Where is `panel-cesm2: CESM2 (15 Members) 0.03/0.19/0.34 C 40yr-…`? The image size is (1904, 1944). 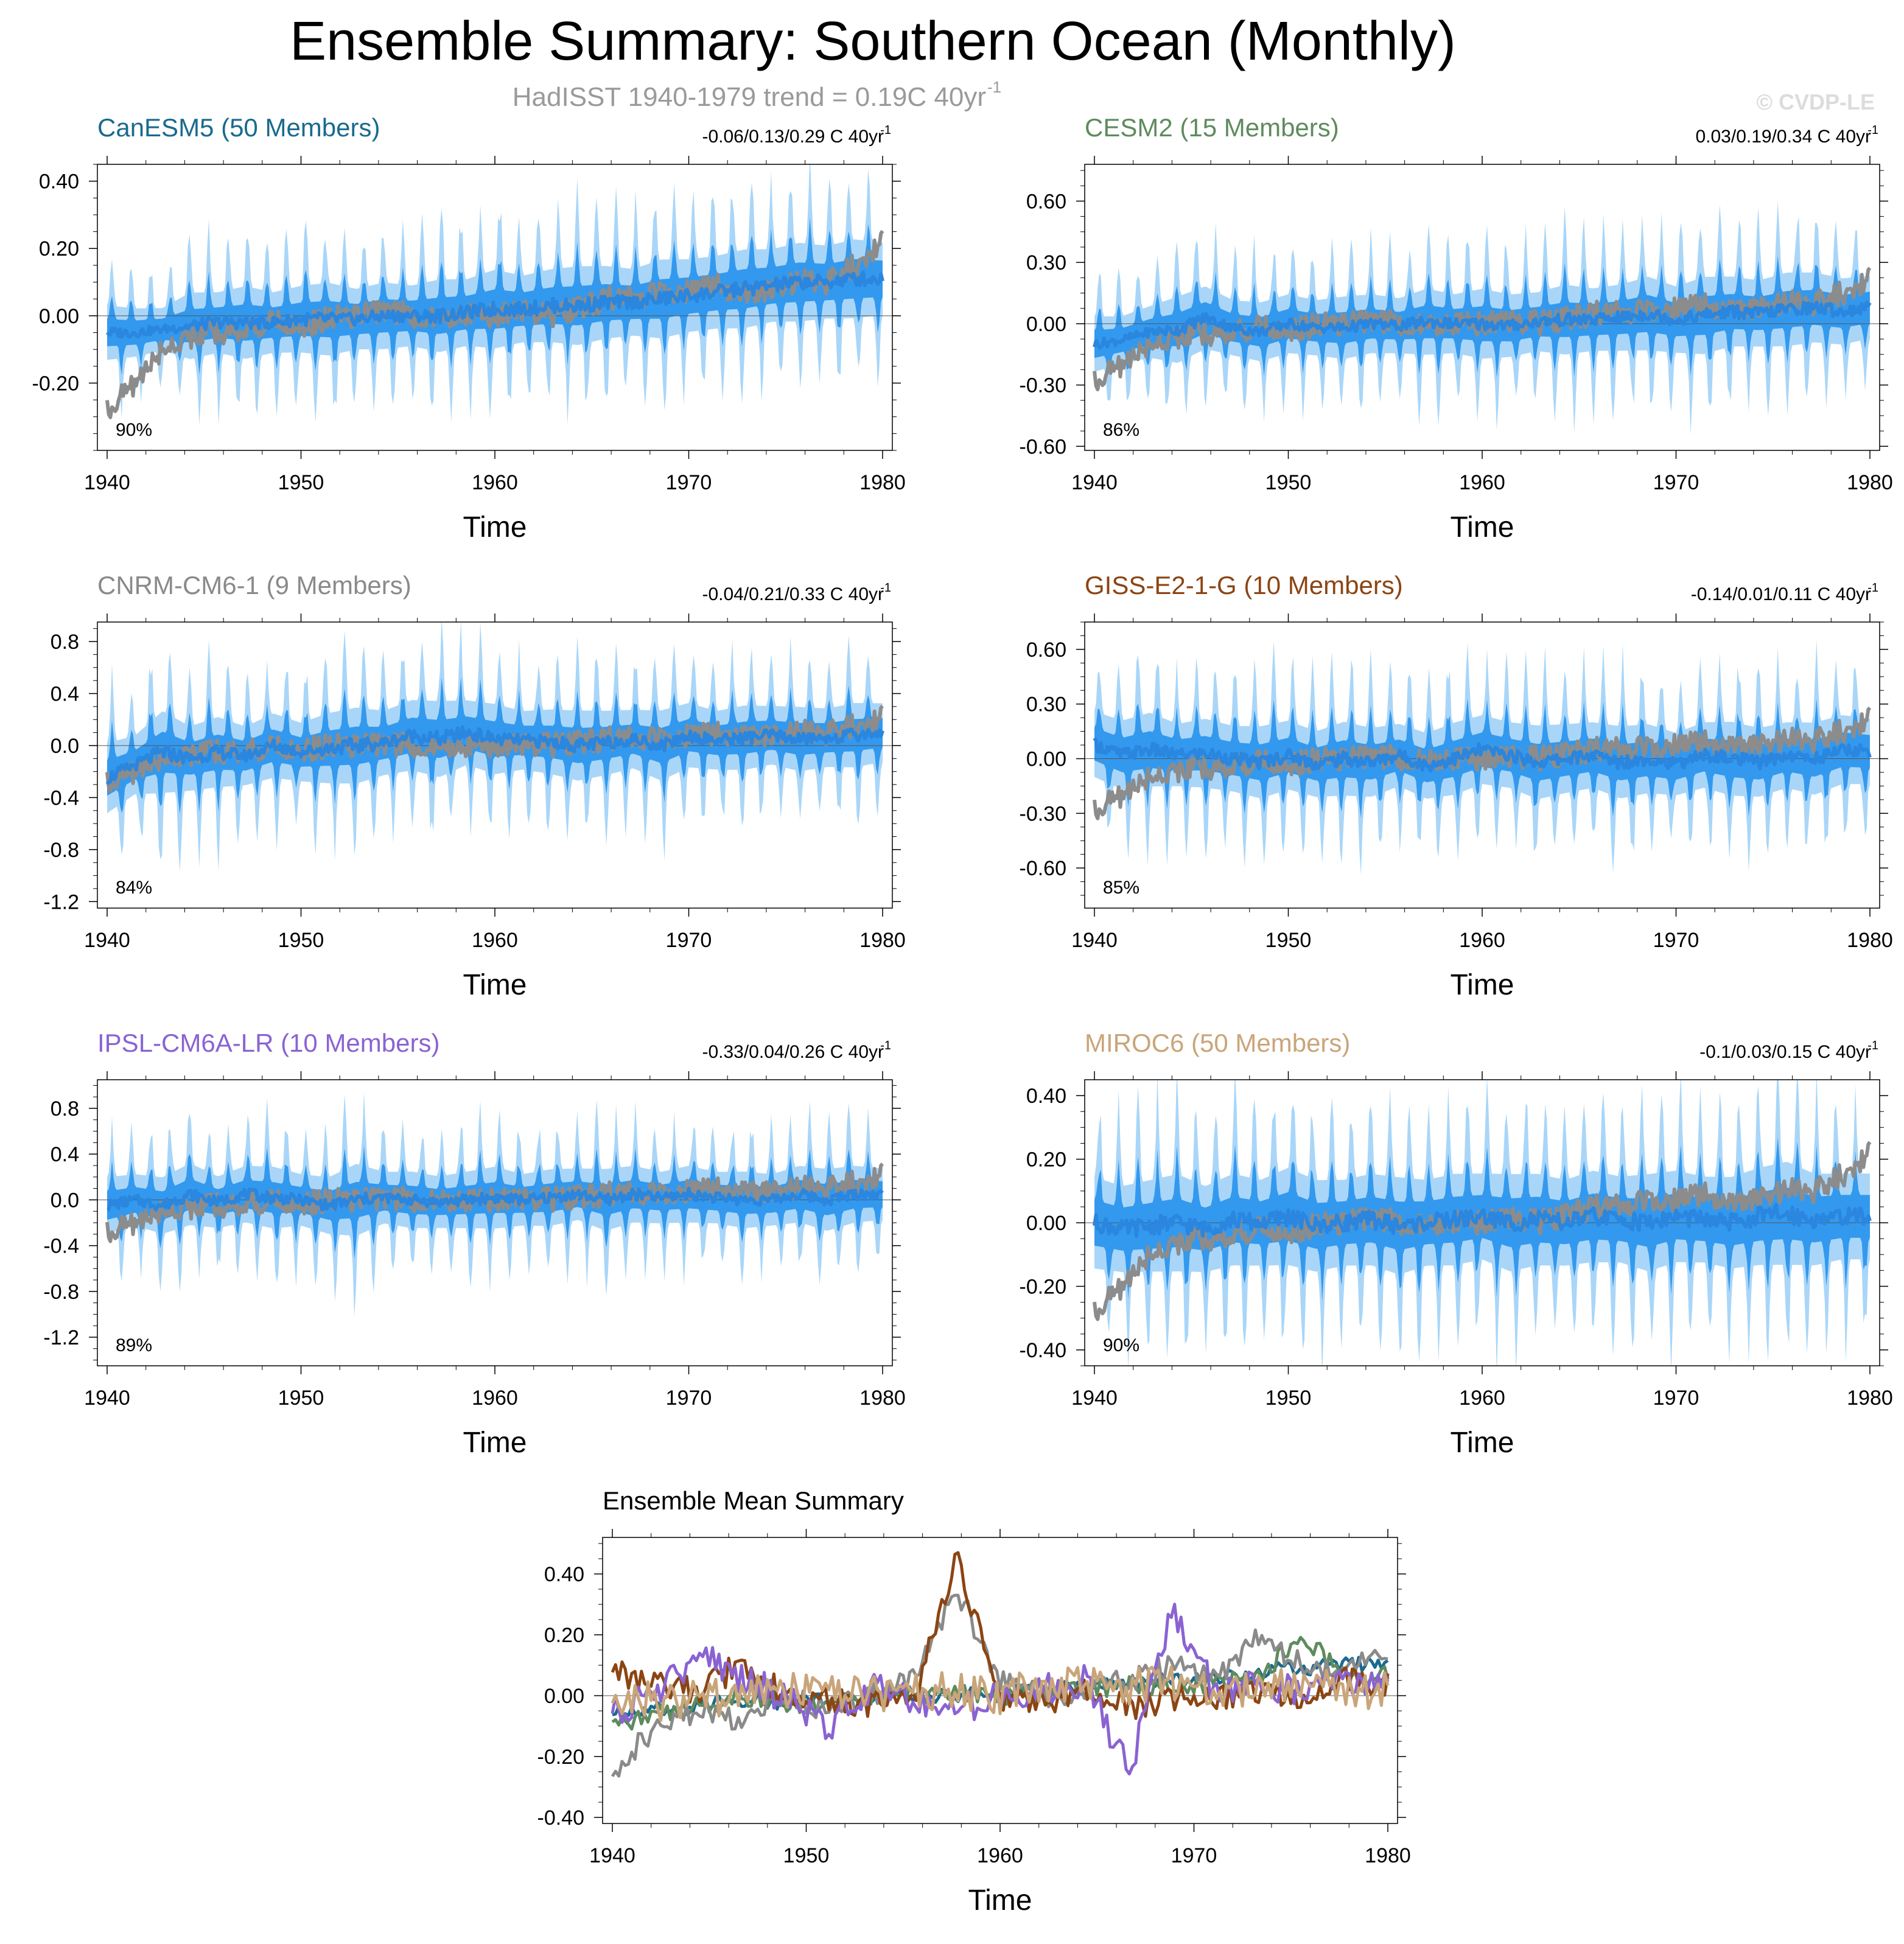
panel-cesm2: CESM2 (15 Members) 0.03/0.19/0.34 C 40yr-… is located at coordinates (1456, 328).